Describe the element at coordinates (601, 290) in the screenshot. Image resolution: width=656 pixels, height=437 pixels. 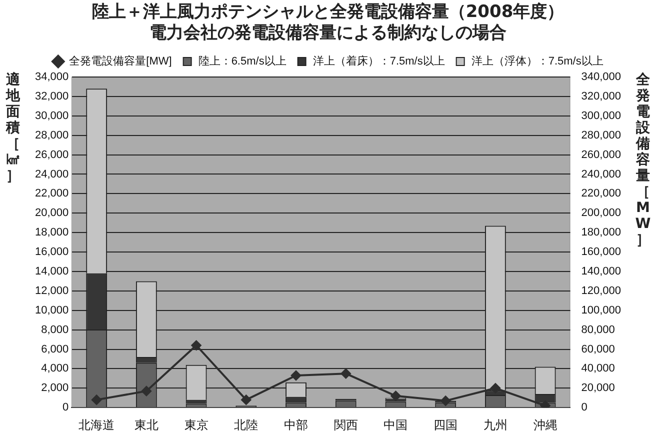
I see `y2-tick-label: 120,000` at that location.